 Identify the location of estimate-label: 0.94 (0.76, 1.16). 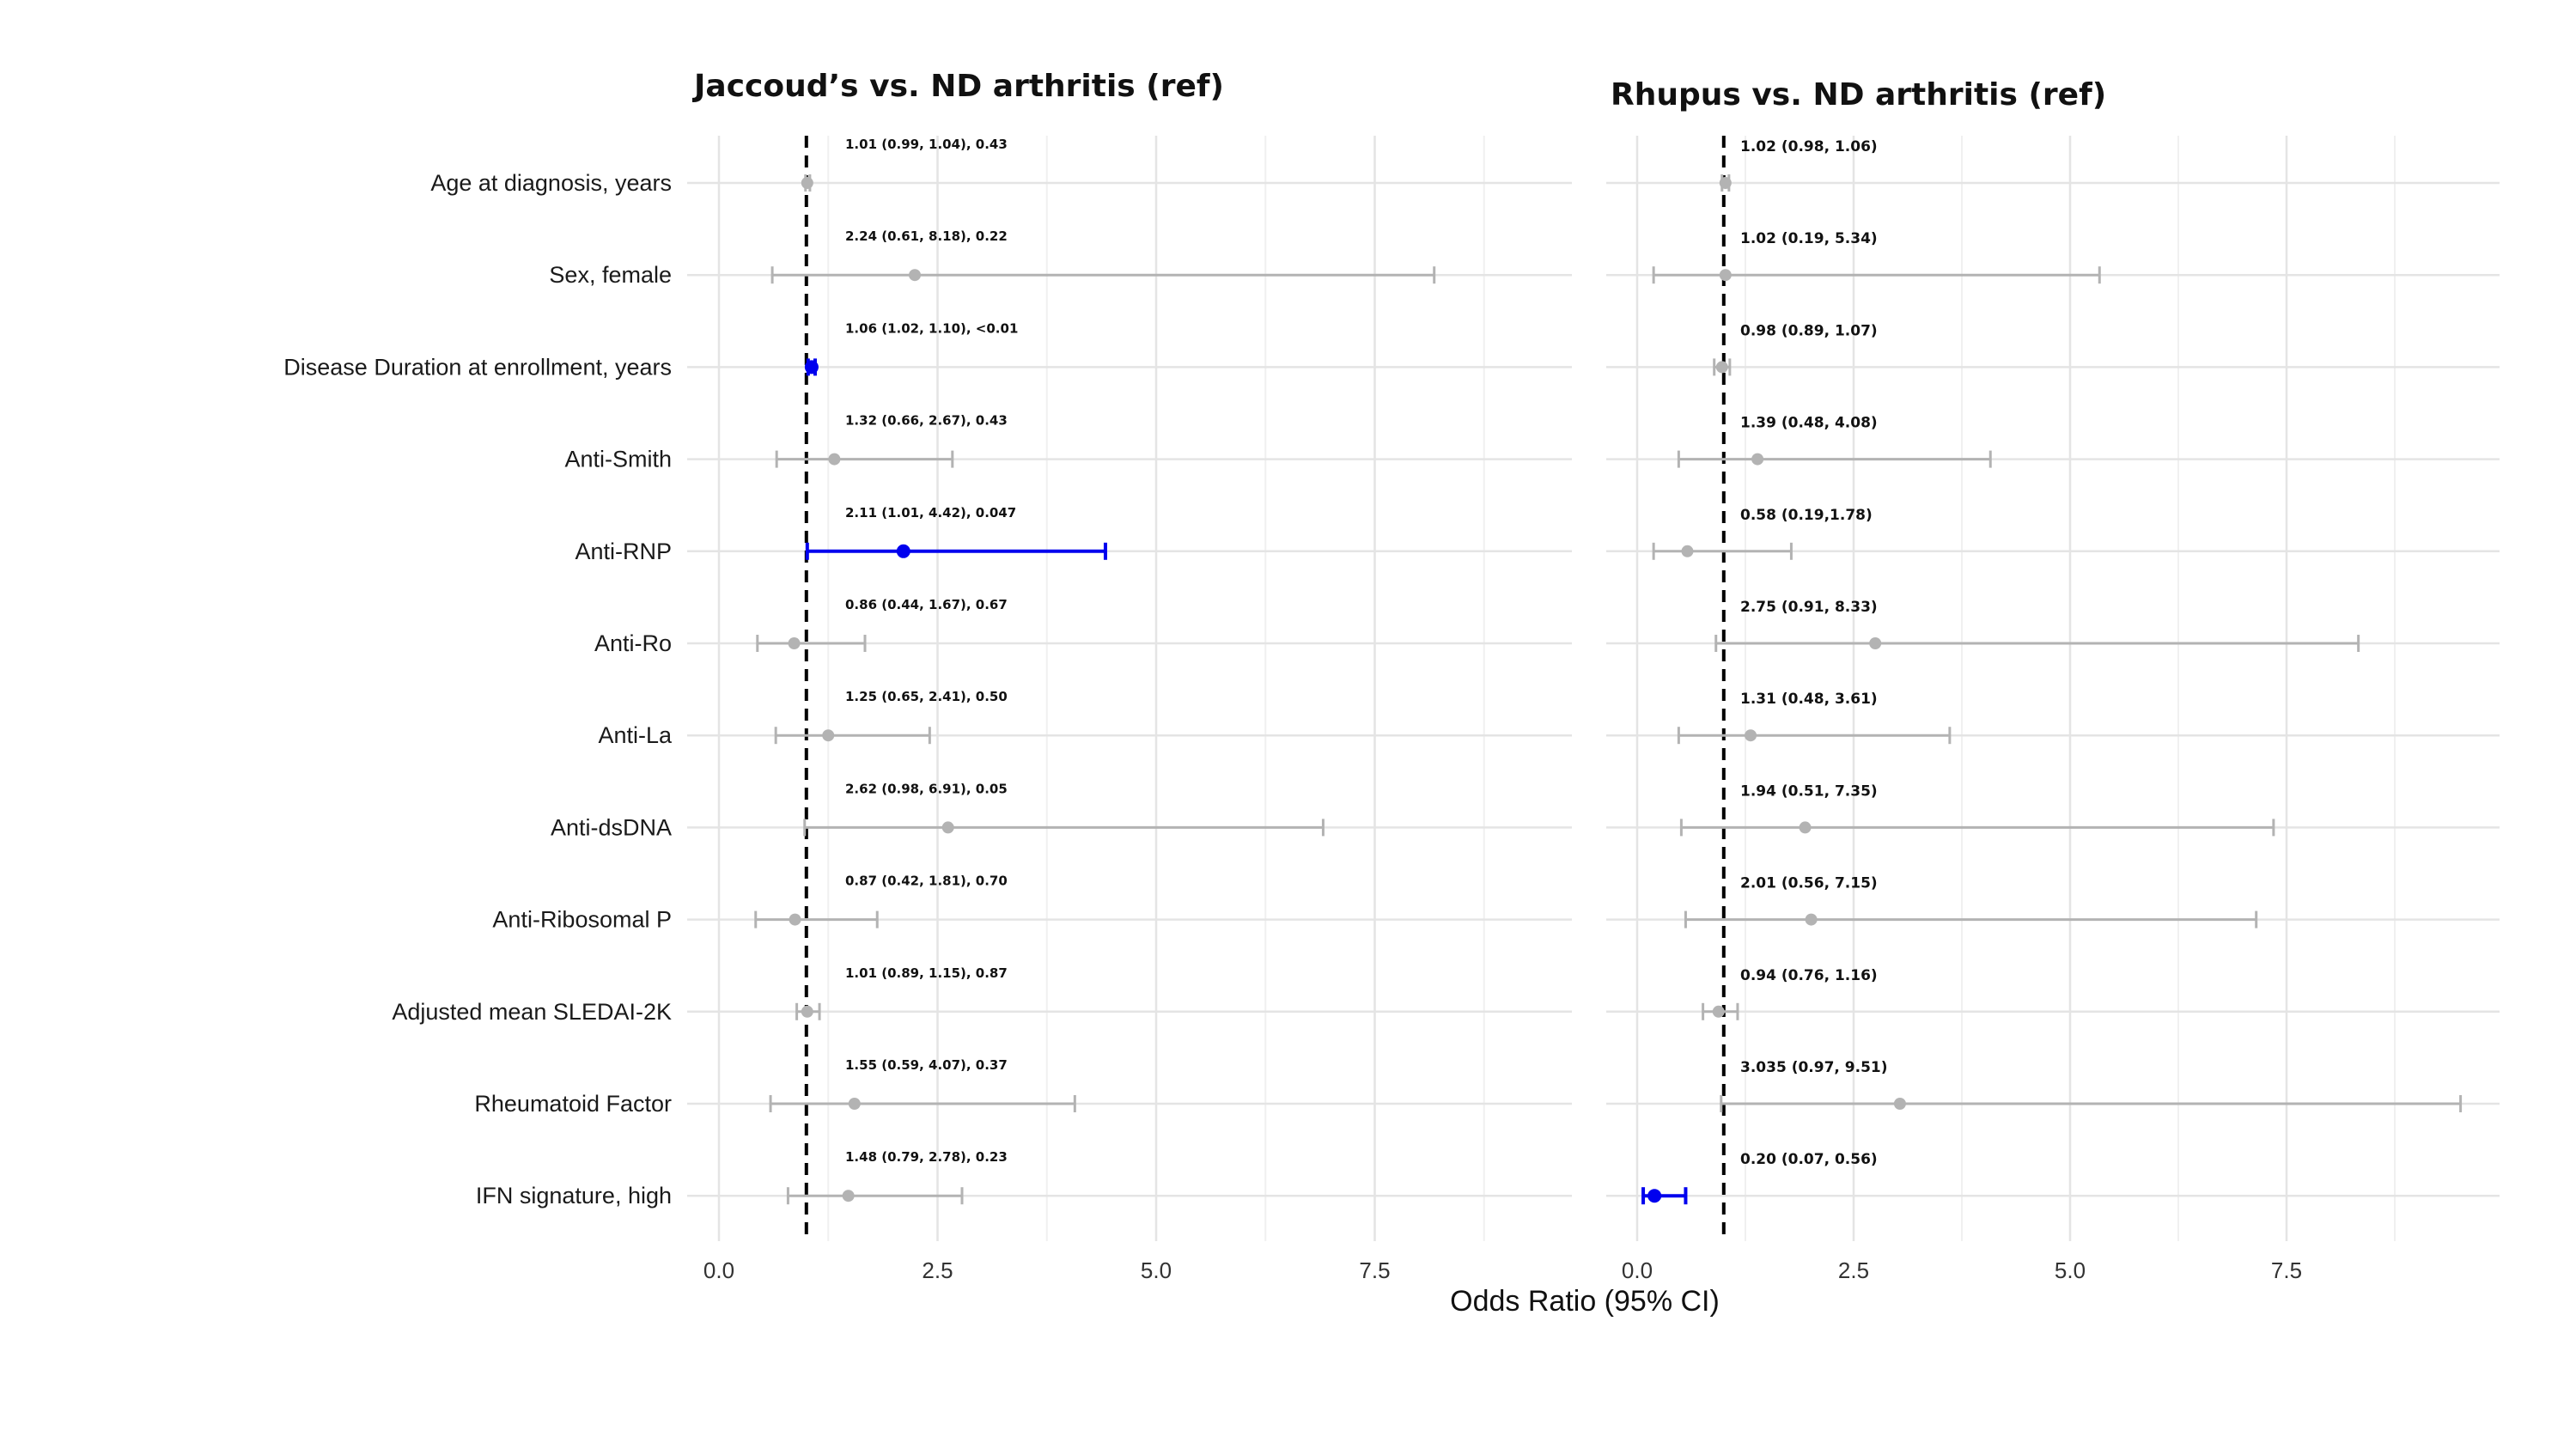
(1809, 975).